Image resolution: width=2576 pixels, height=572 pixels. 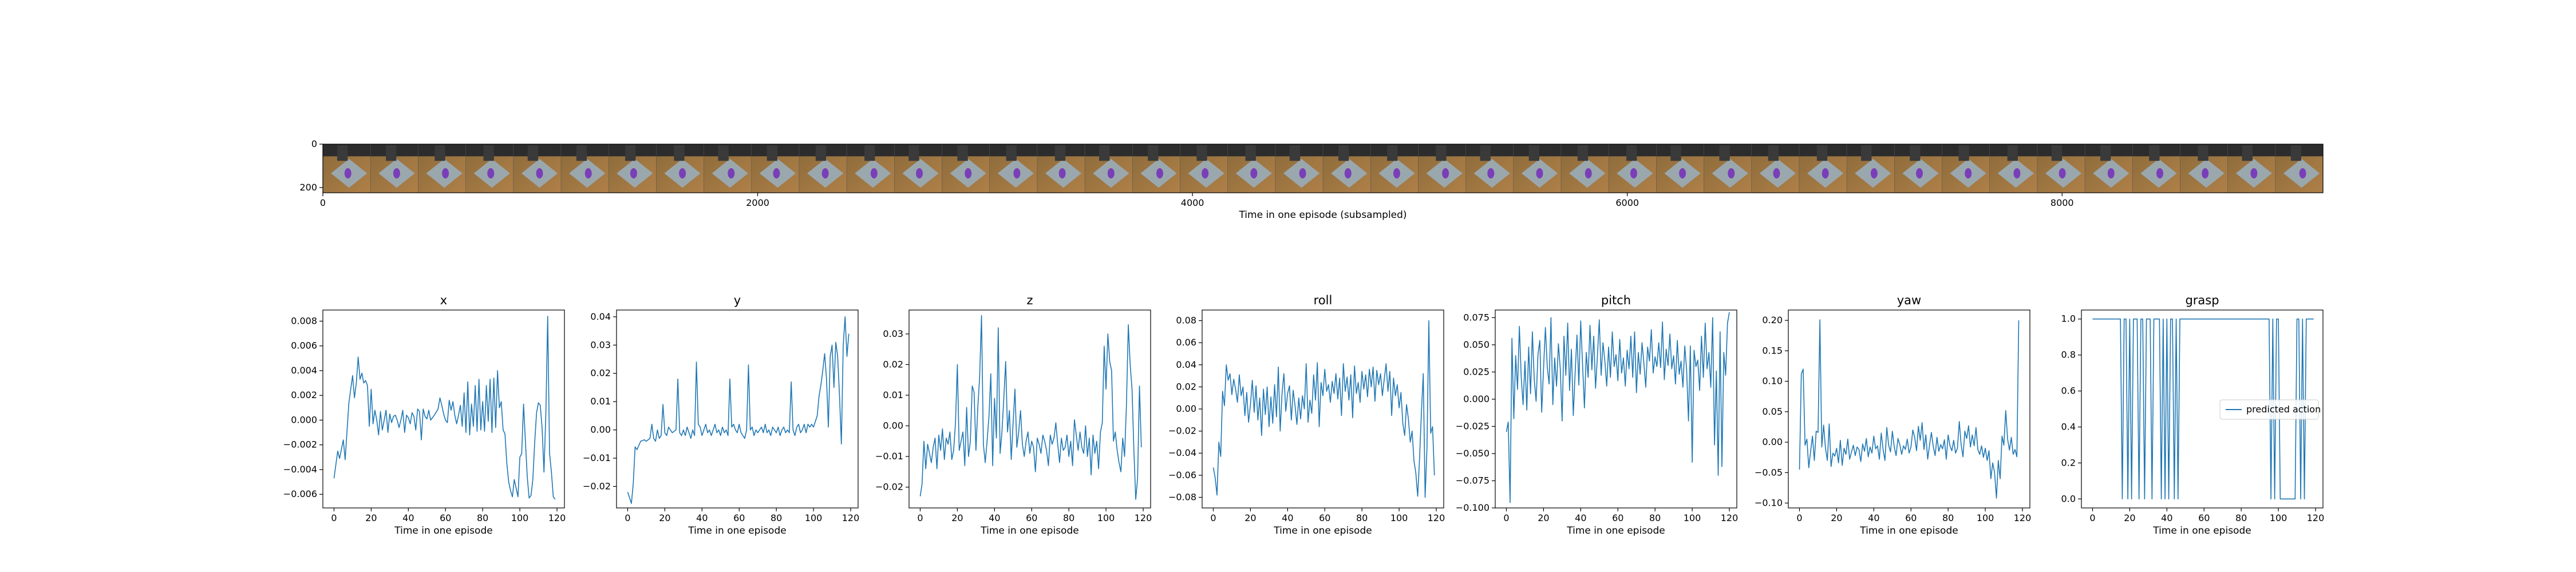 What do you see at coordinates (737, 409) in the screenshot?
I see `axes-frame` at bounding box center [737, 409].